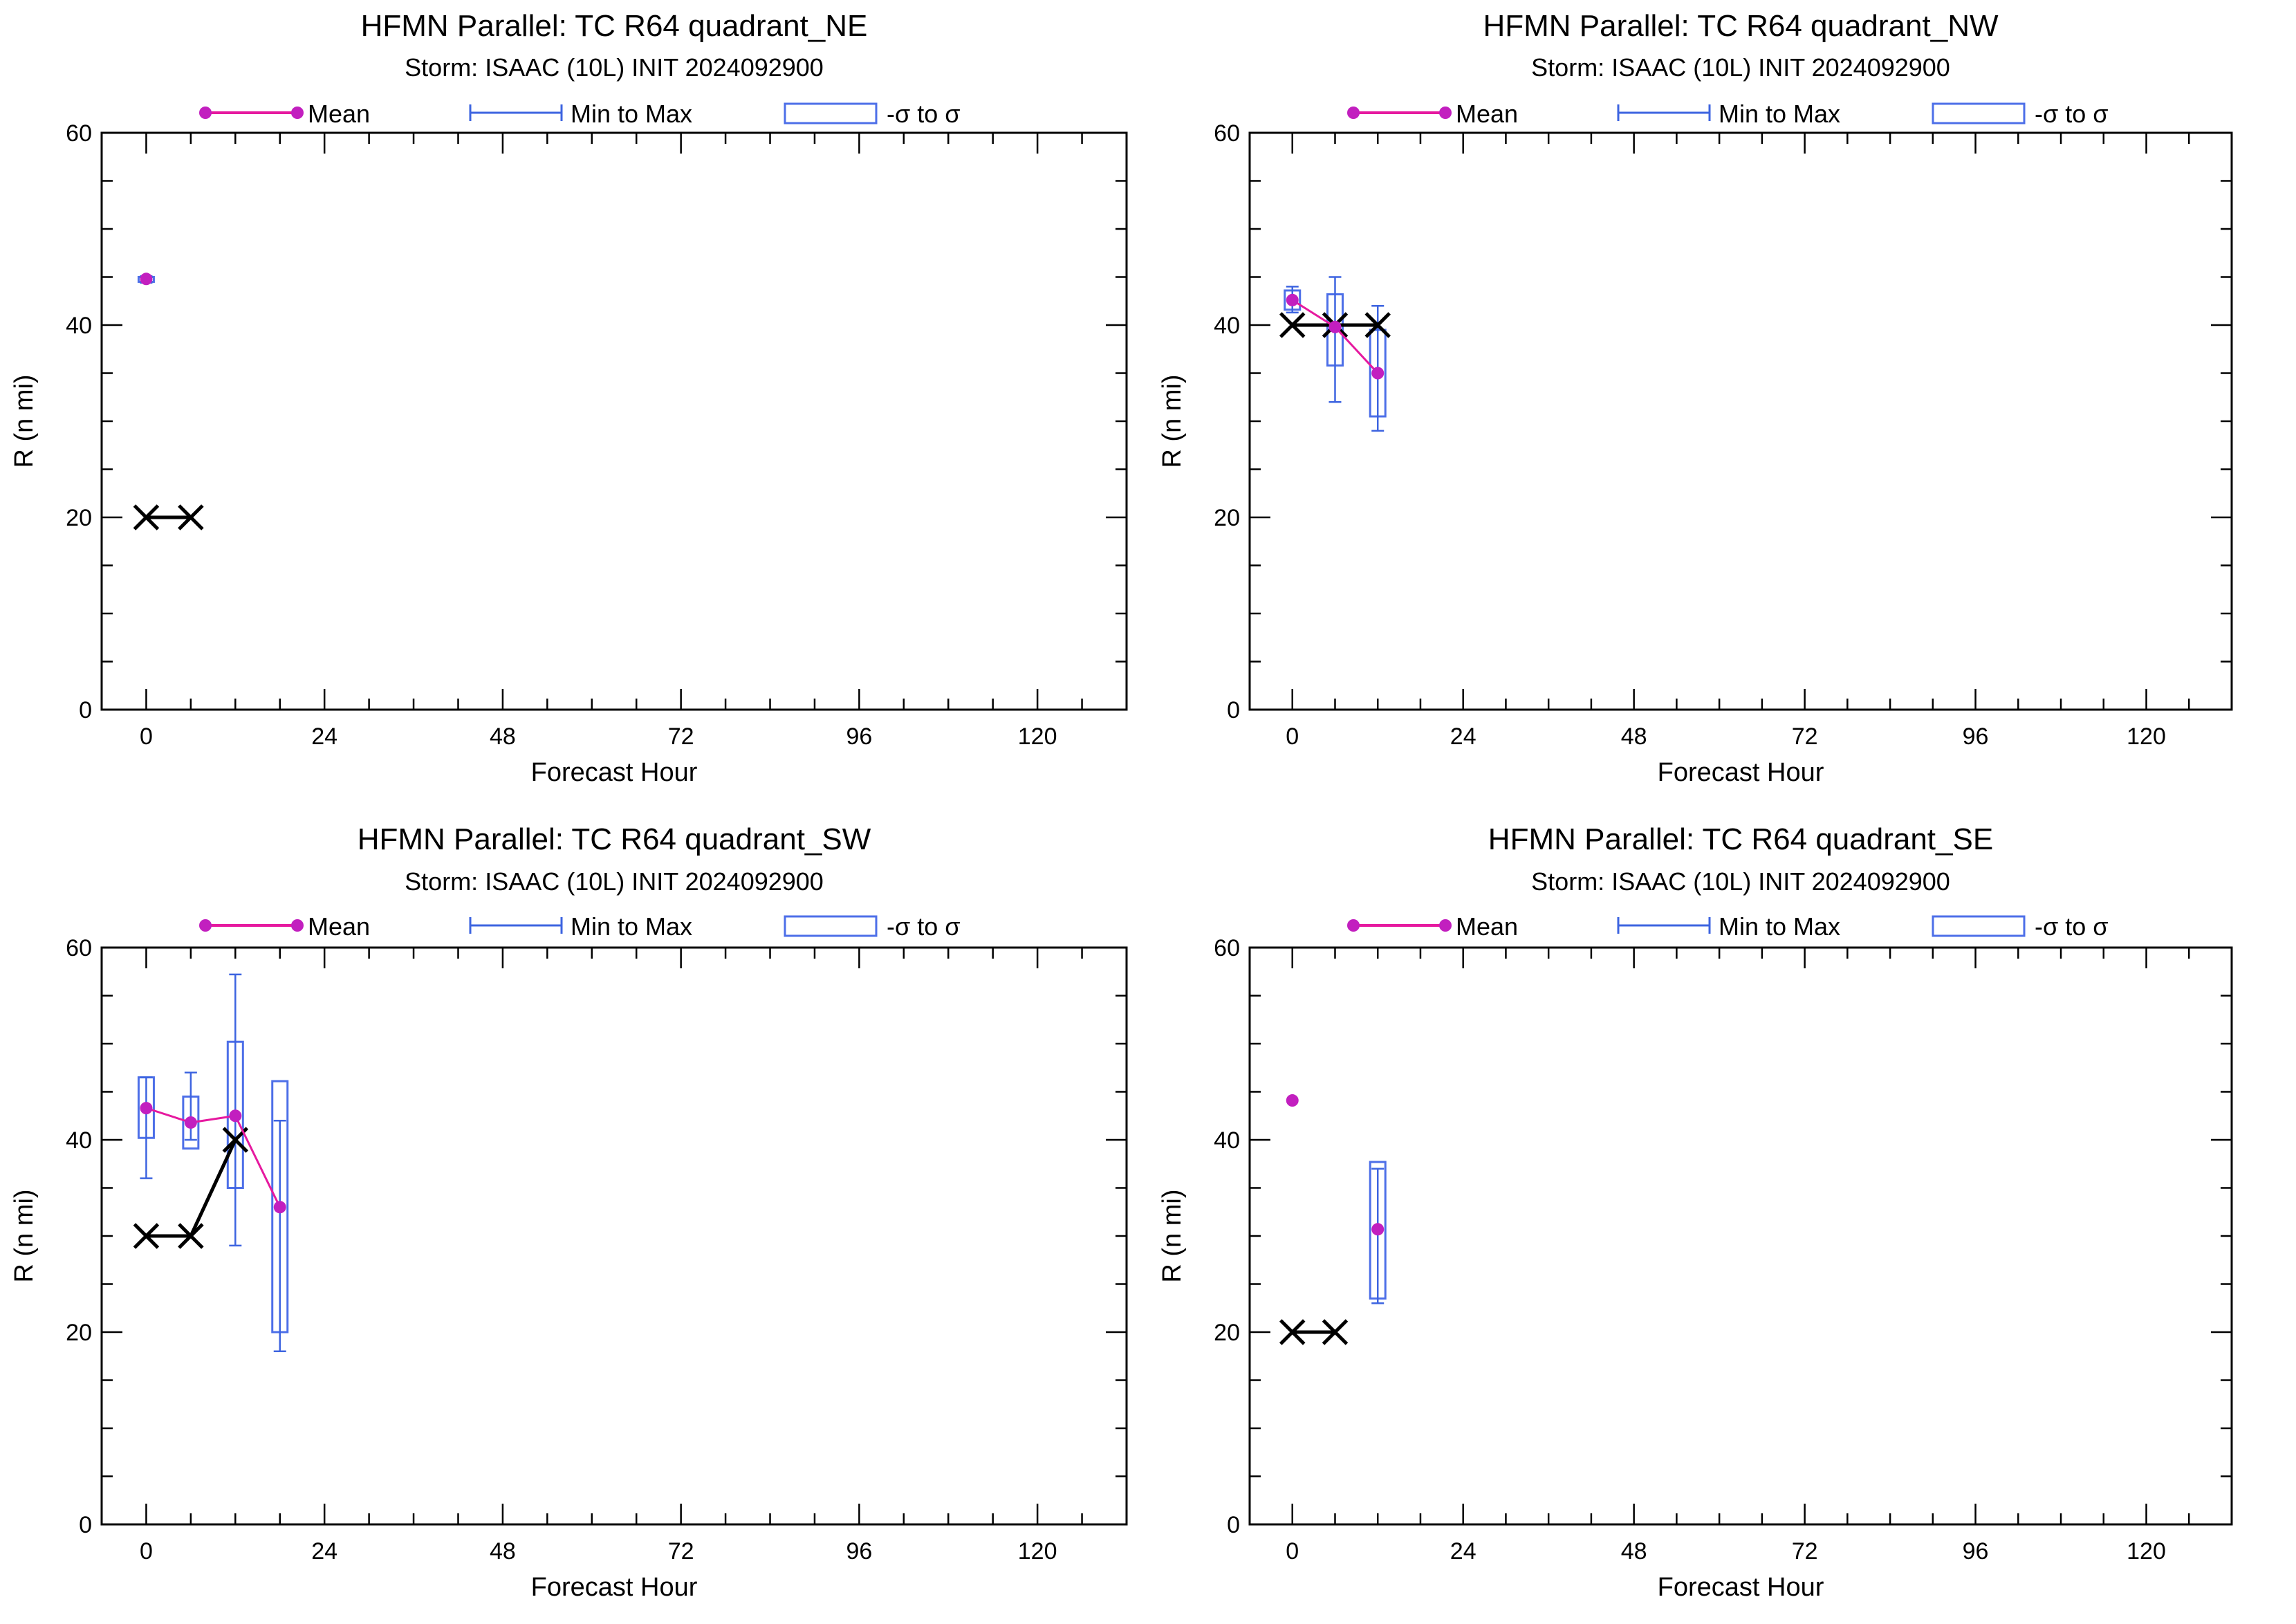 Image resolution: width=2296 pixels, height=1624 pixels. Describe the element at coordinates (1741, 26) in the screenshot. I see `chart-title: HFMN Parallel: TC R64 quadrant_NW` at that location.